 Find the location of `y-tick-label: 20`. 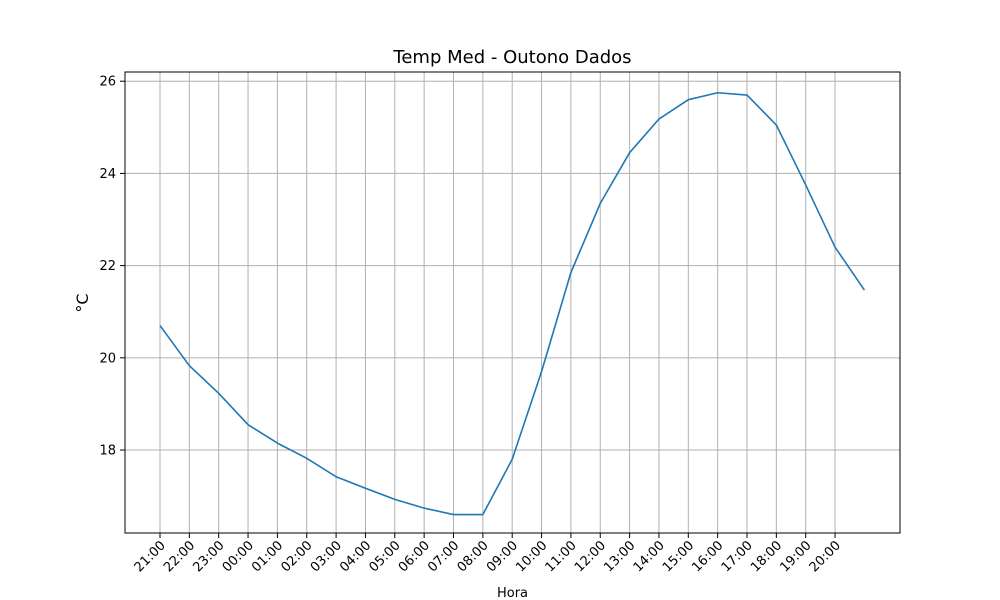

y-tick-label: 20 is located at coordinates (107, 358).